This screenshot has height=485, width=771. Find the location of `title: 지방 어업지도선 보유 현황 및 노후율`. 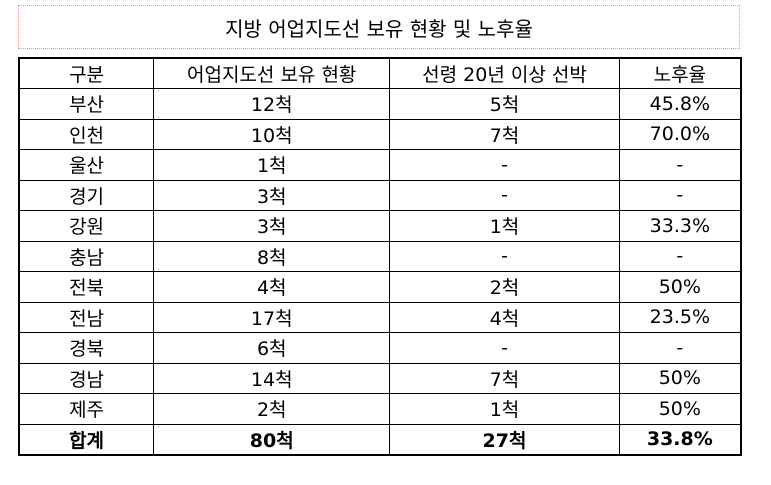

title: 지방 어업지도선 보유 현황 및 노후율 is located at coordinates (379, 27).